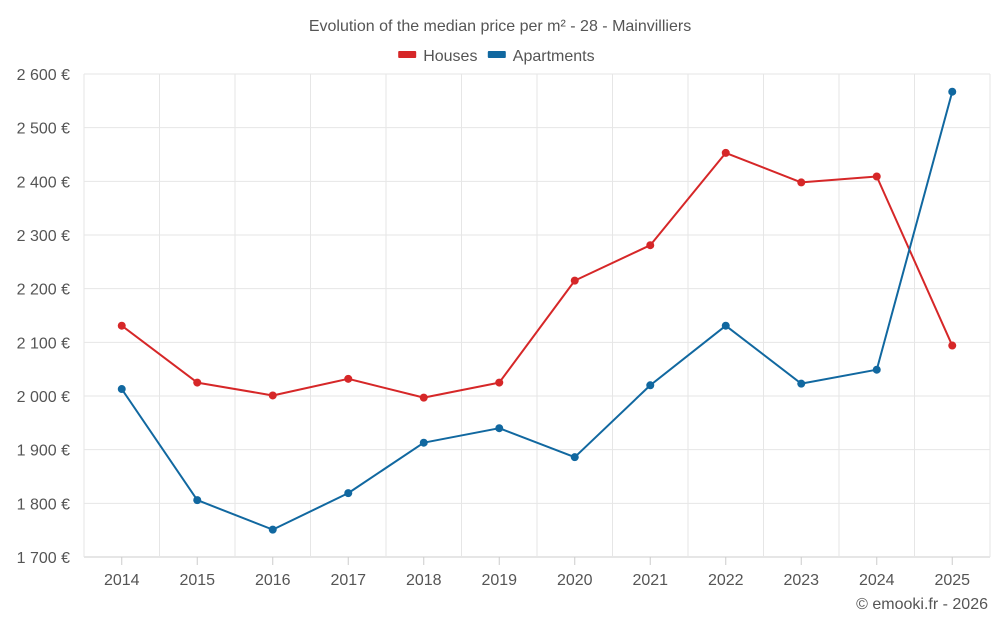  Describe the element at coordinates (122, 580) in the screenshot. I see `x-tick-label: 2014` at that location.